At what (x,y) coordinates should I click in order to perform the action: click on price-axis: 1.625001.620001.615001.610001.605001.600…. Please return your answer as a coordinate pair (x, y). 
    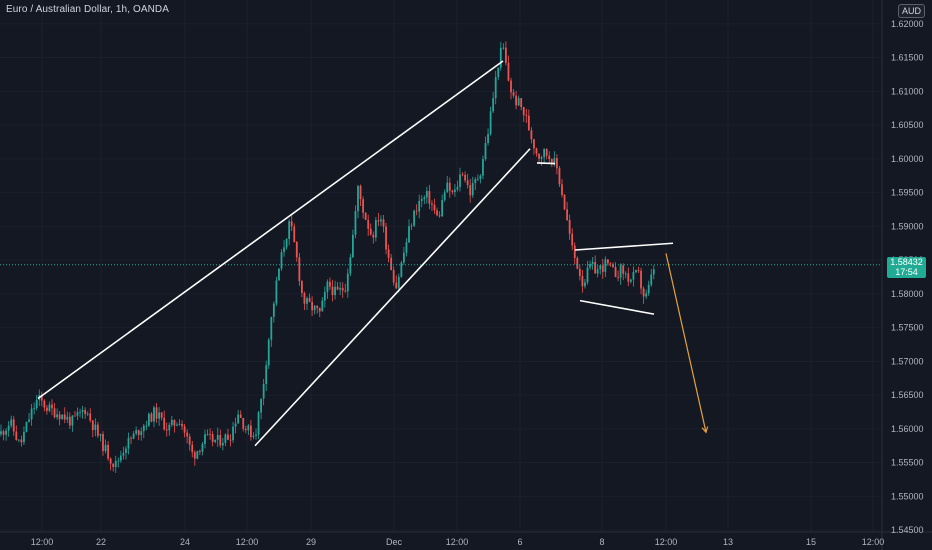
    Looking at the image, I should click on (907, 267).